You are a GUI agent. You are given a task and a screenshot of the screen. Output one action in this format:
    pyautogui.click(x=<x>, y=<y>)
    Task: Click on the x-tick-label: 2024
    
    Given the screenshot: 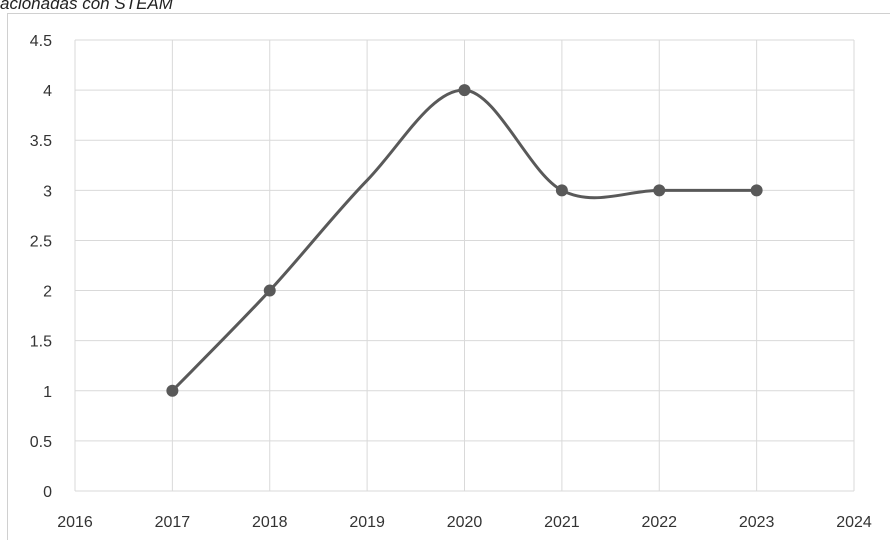 What is the action you would take?
    pyautogui.click(x=854, y=522)
    